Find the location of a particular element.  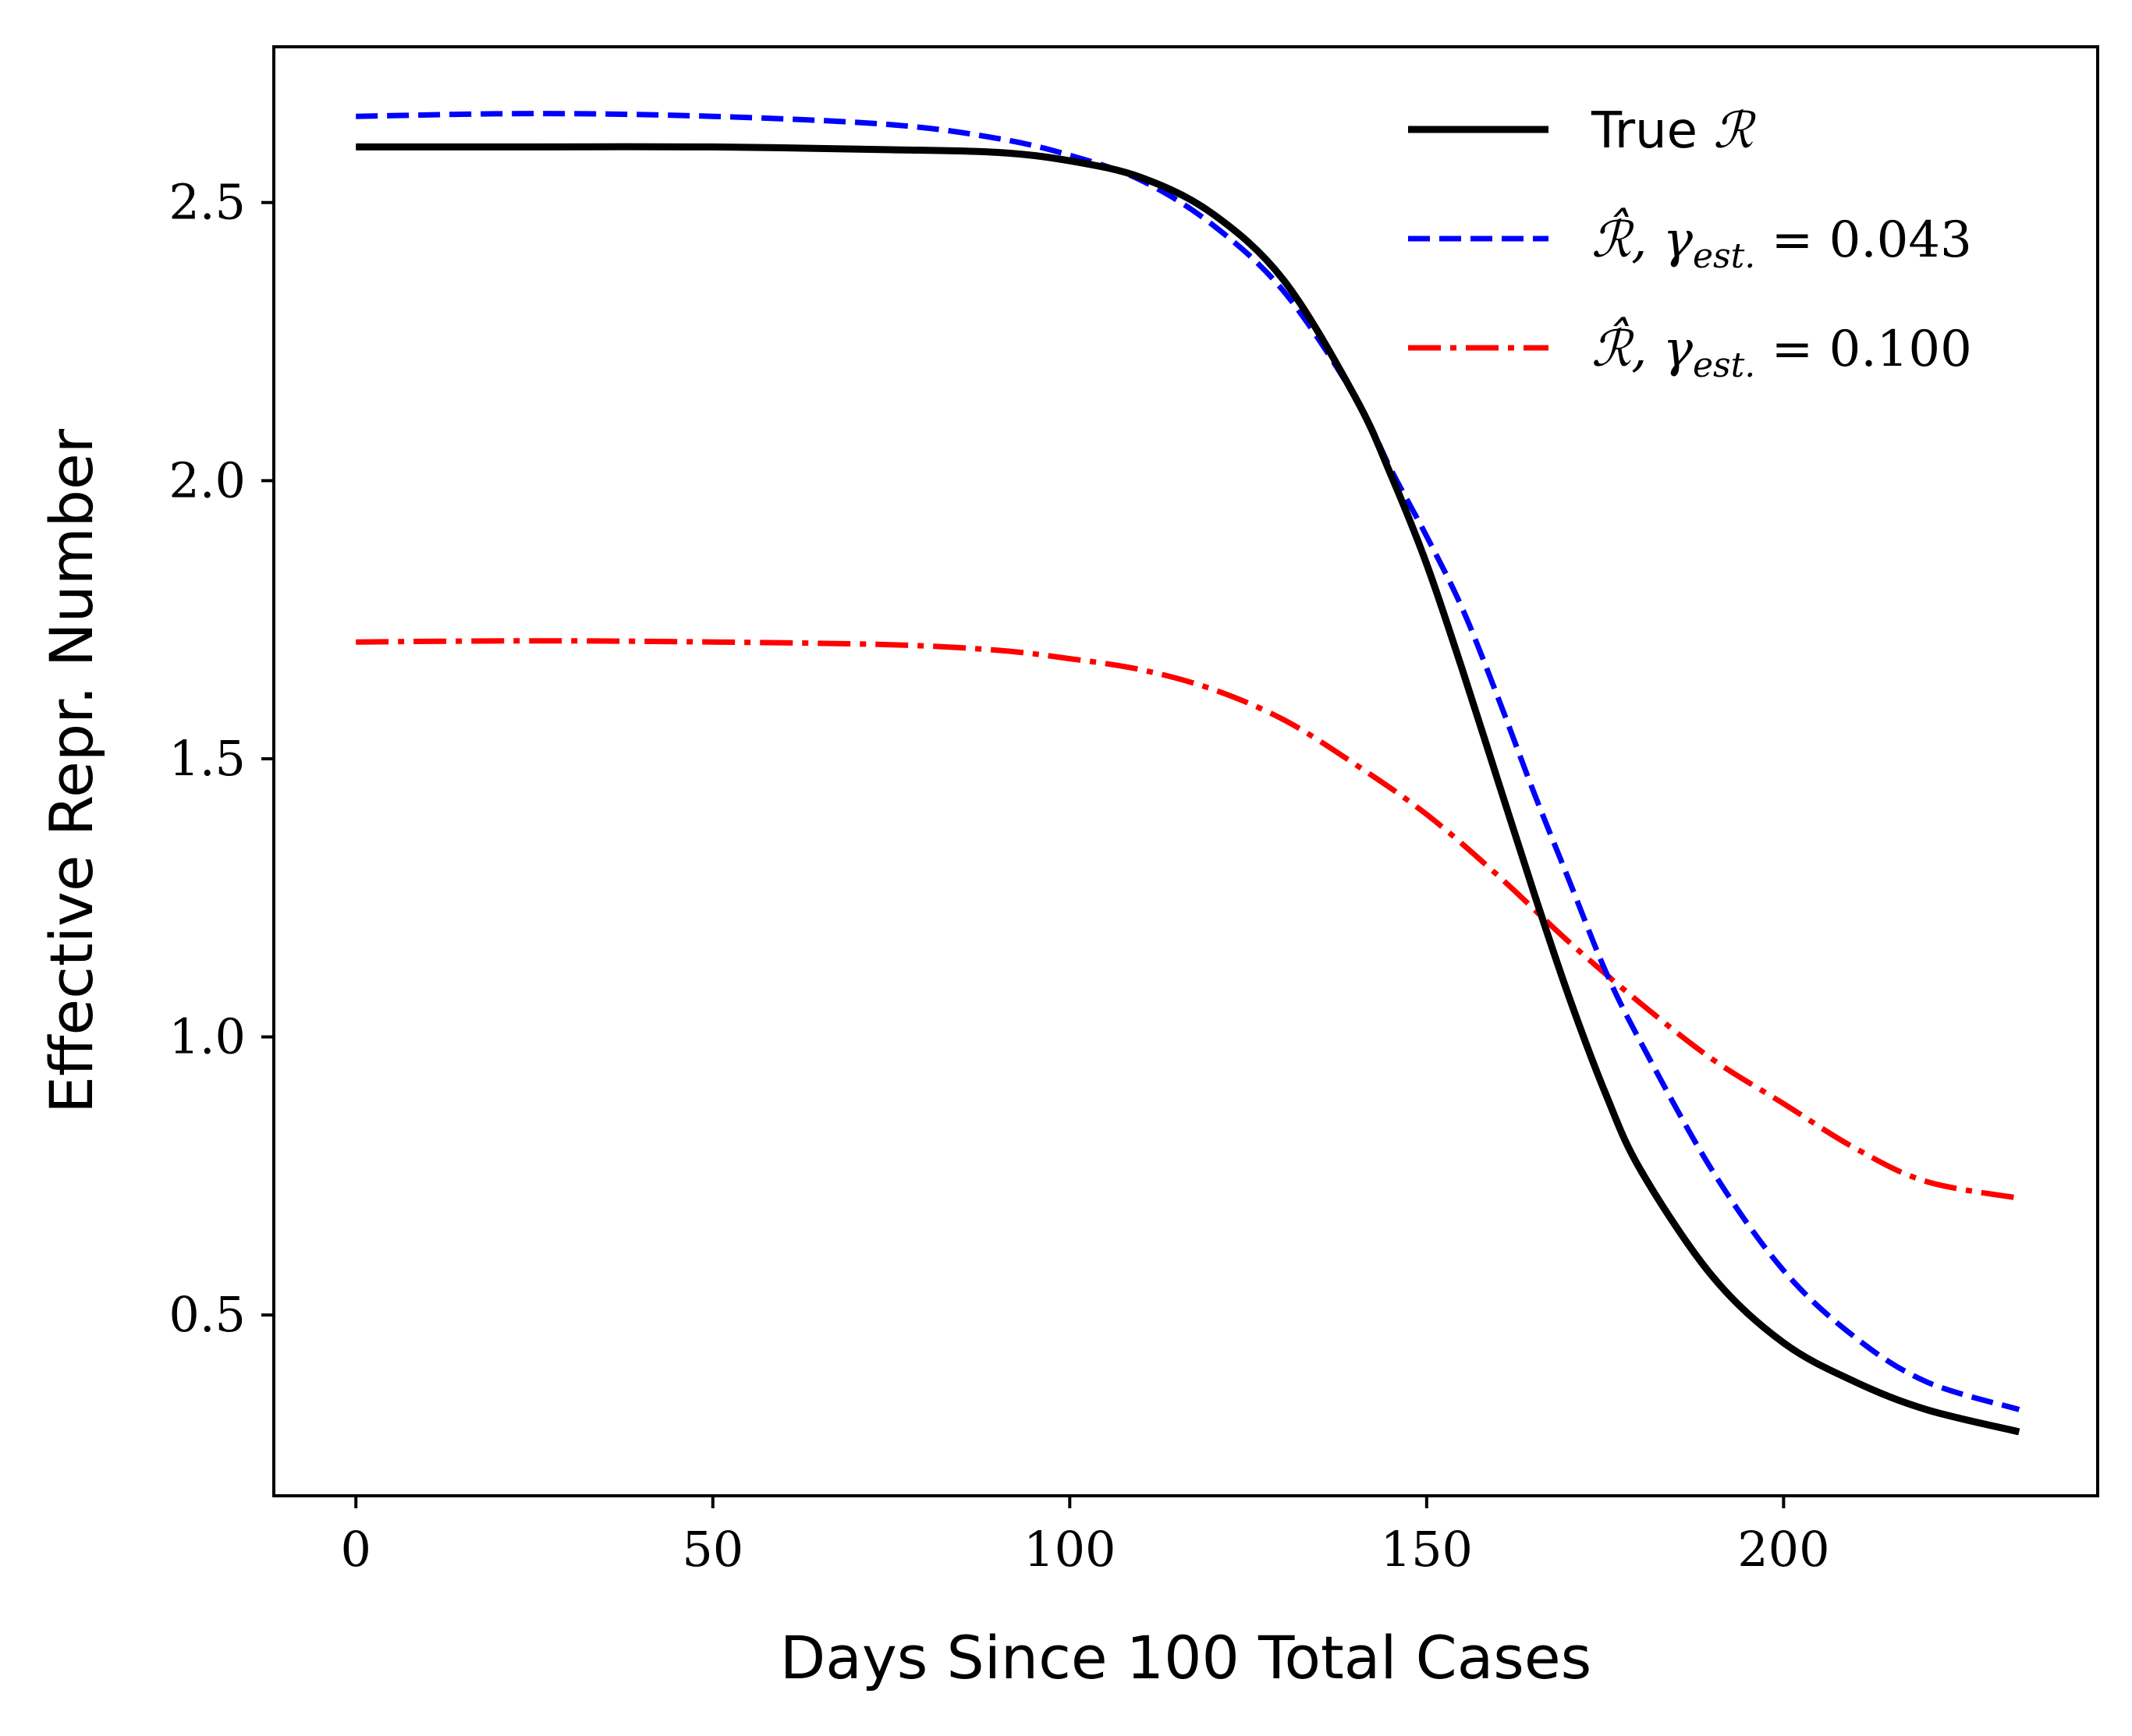

x-axis-ticks: 0 50 100 150 200 is located at coordinates (1085, 1537).